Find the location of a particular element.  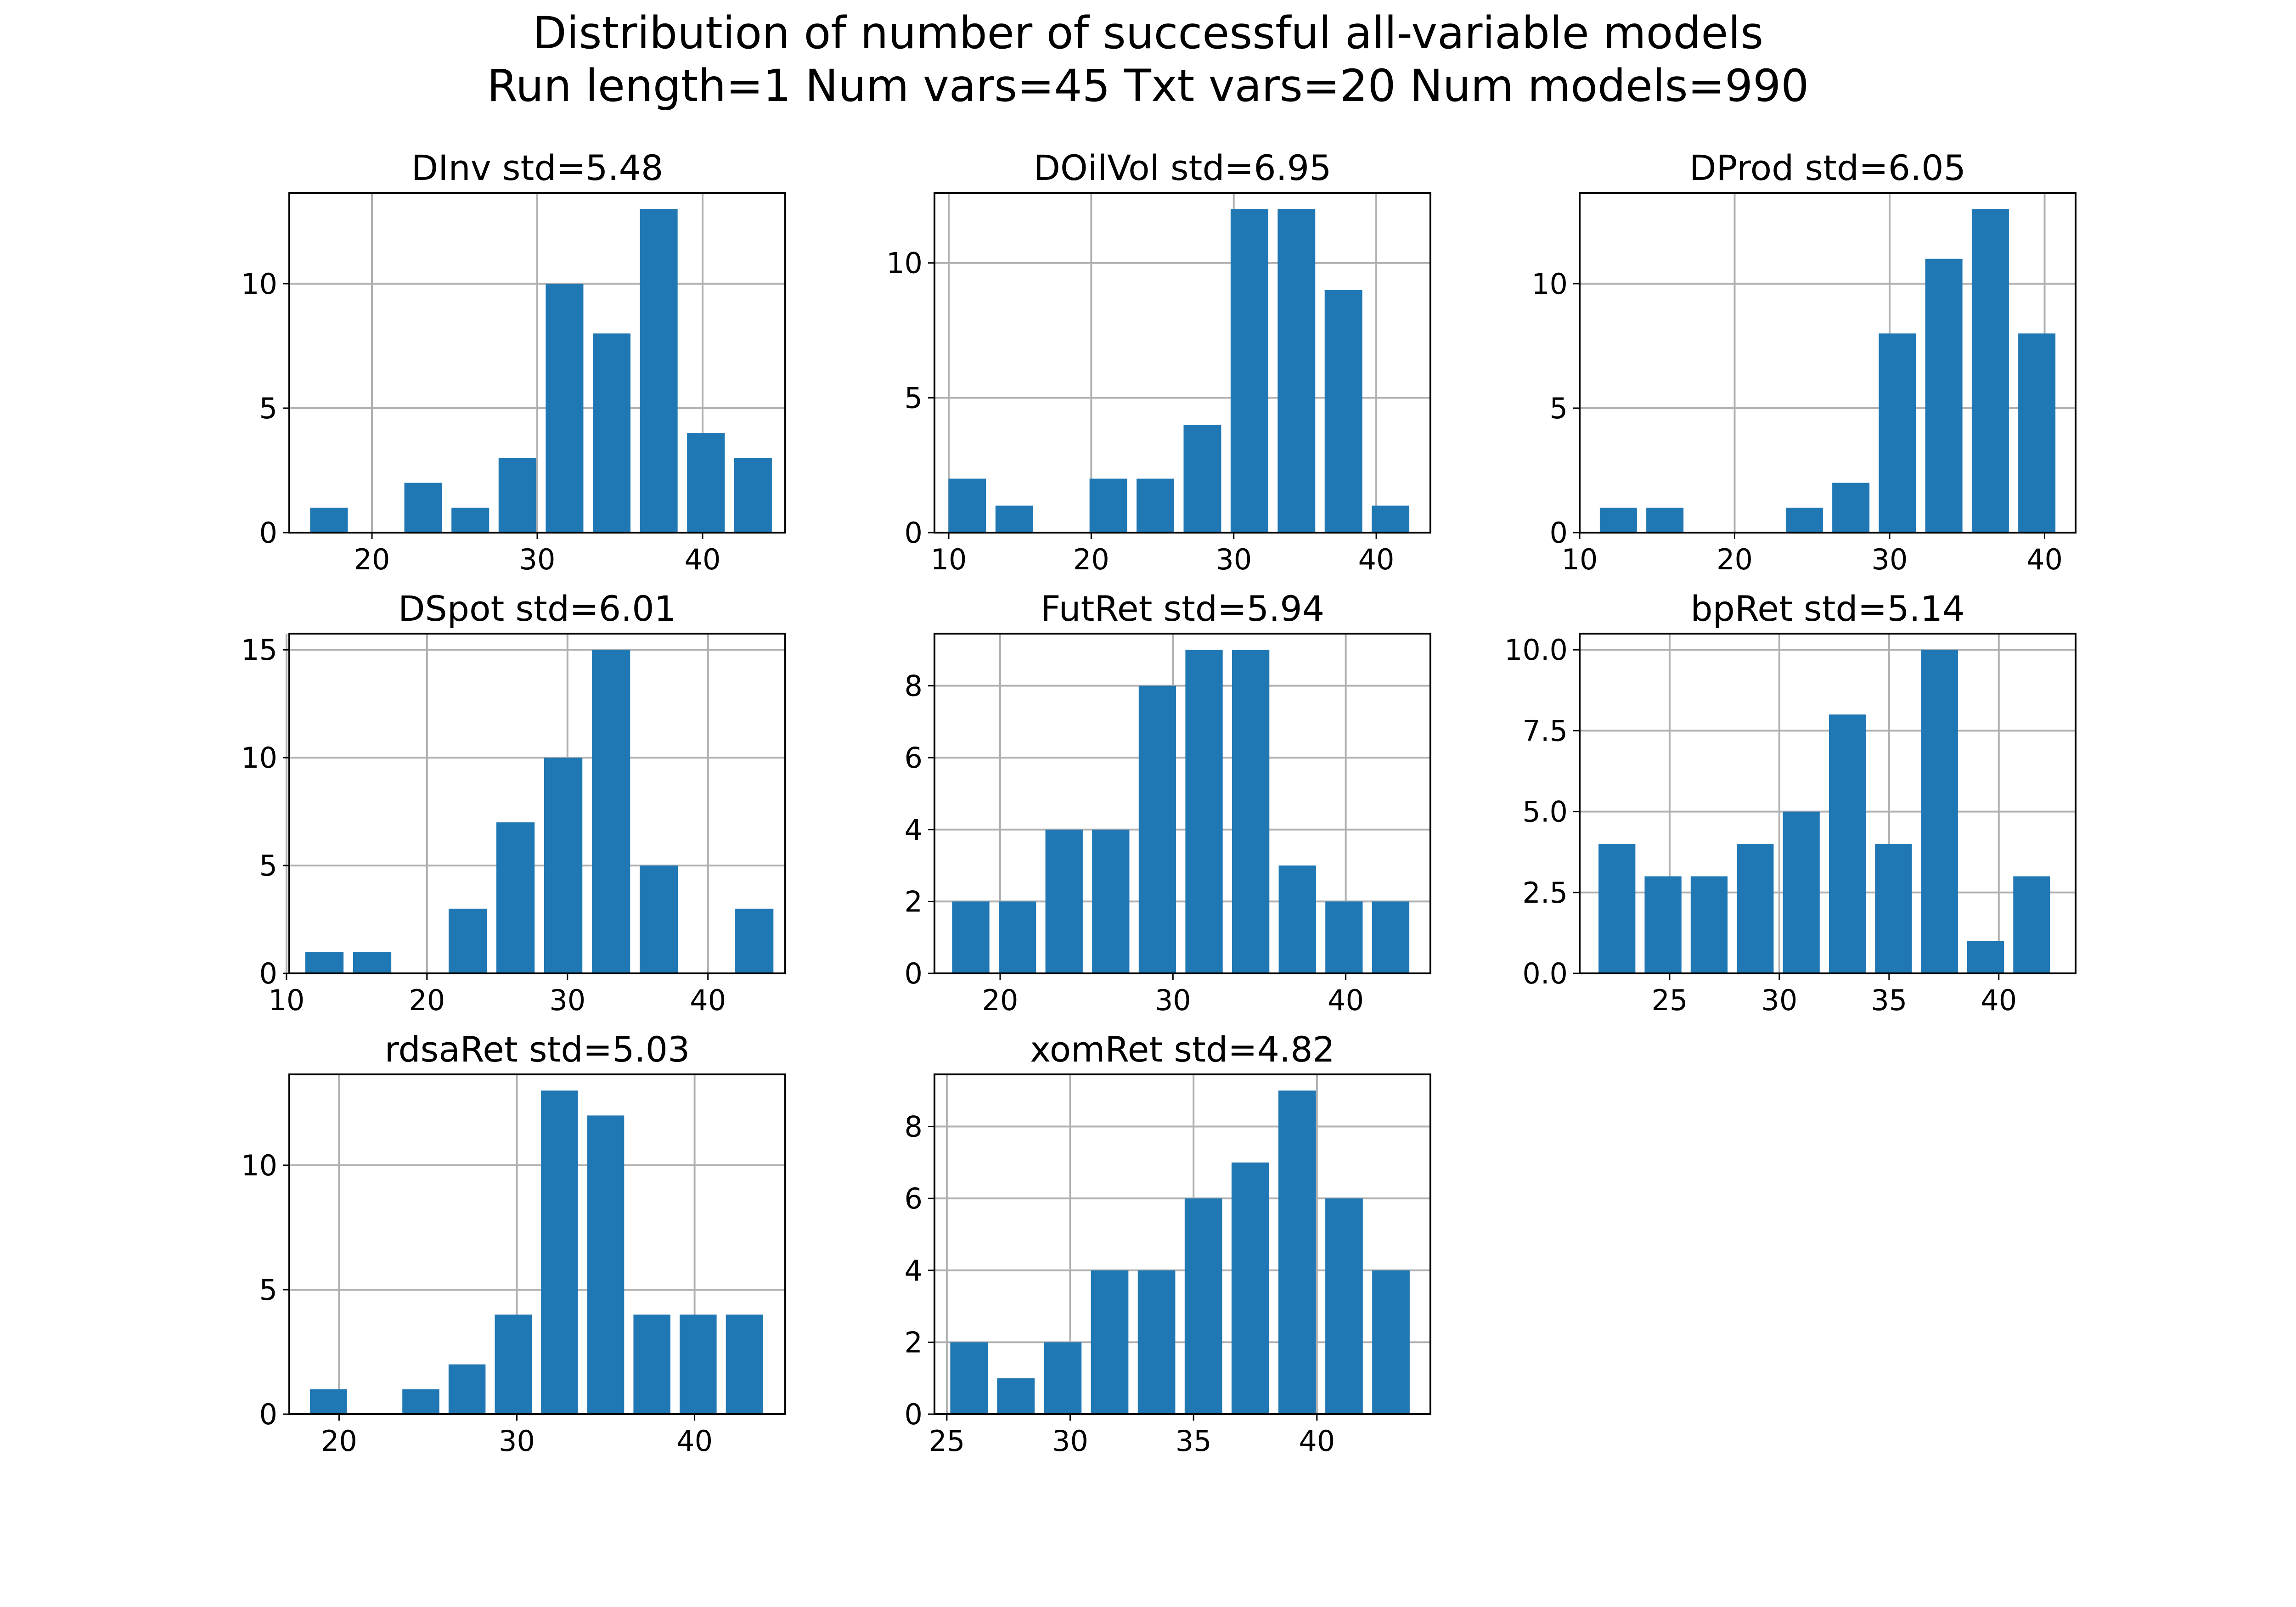

subplot-title: FutRet std=5.94 is located at coordinates (1182, 608).